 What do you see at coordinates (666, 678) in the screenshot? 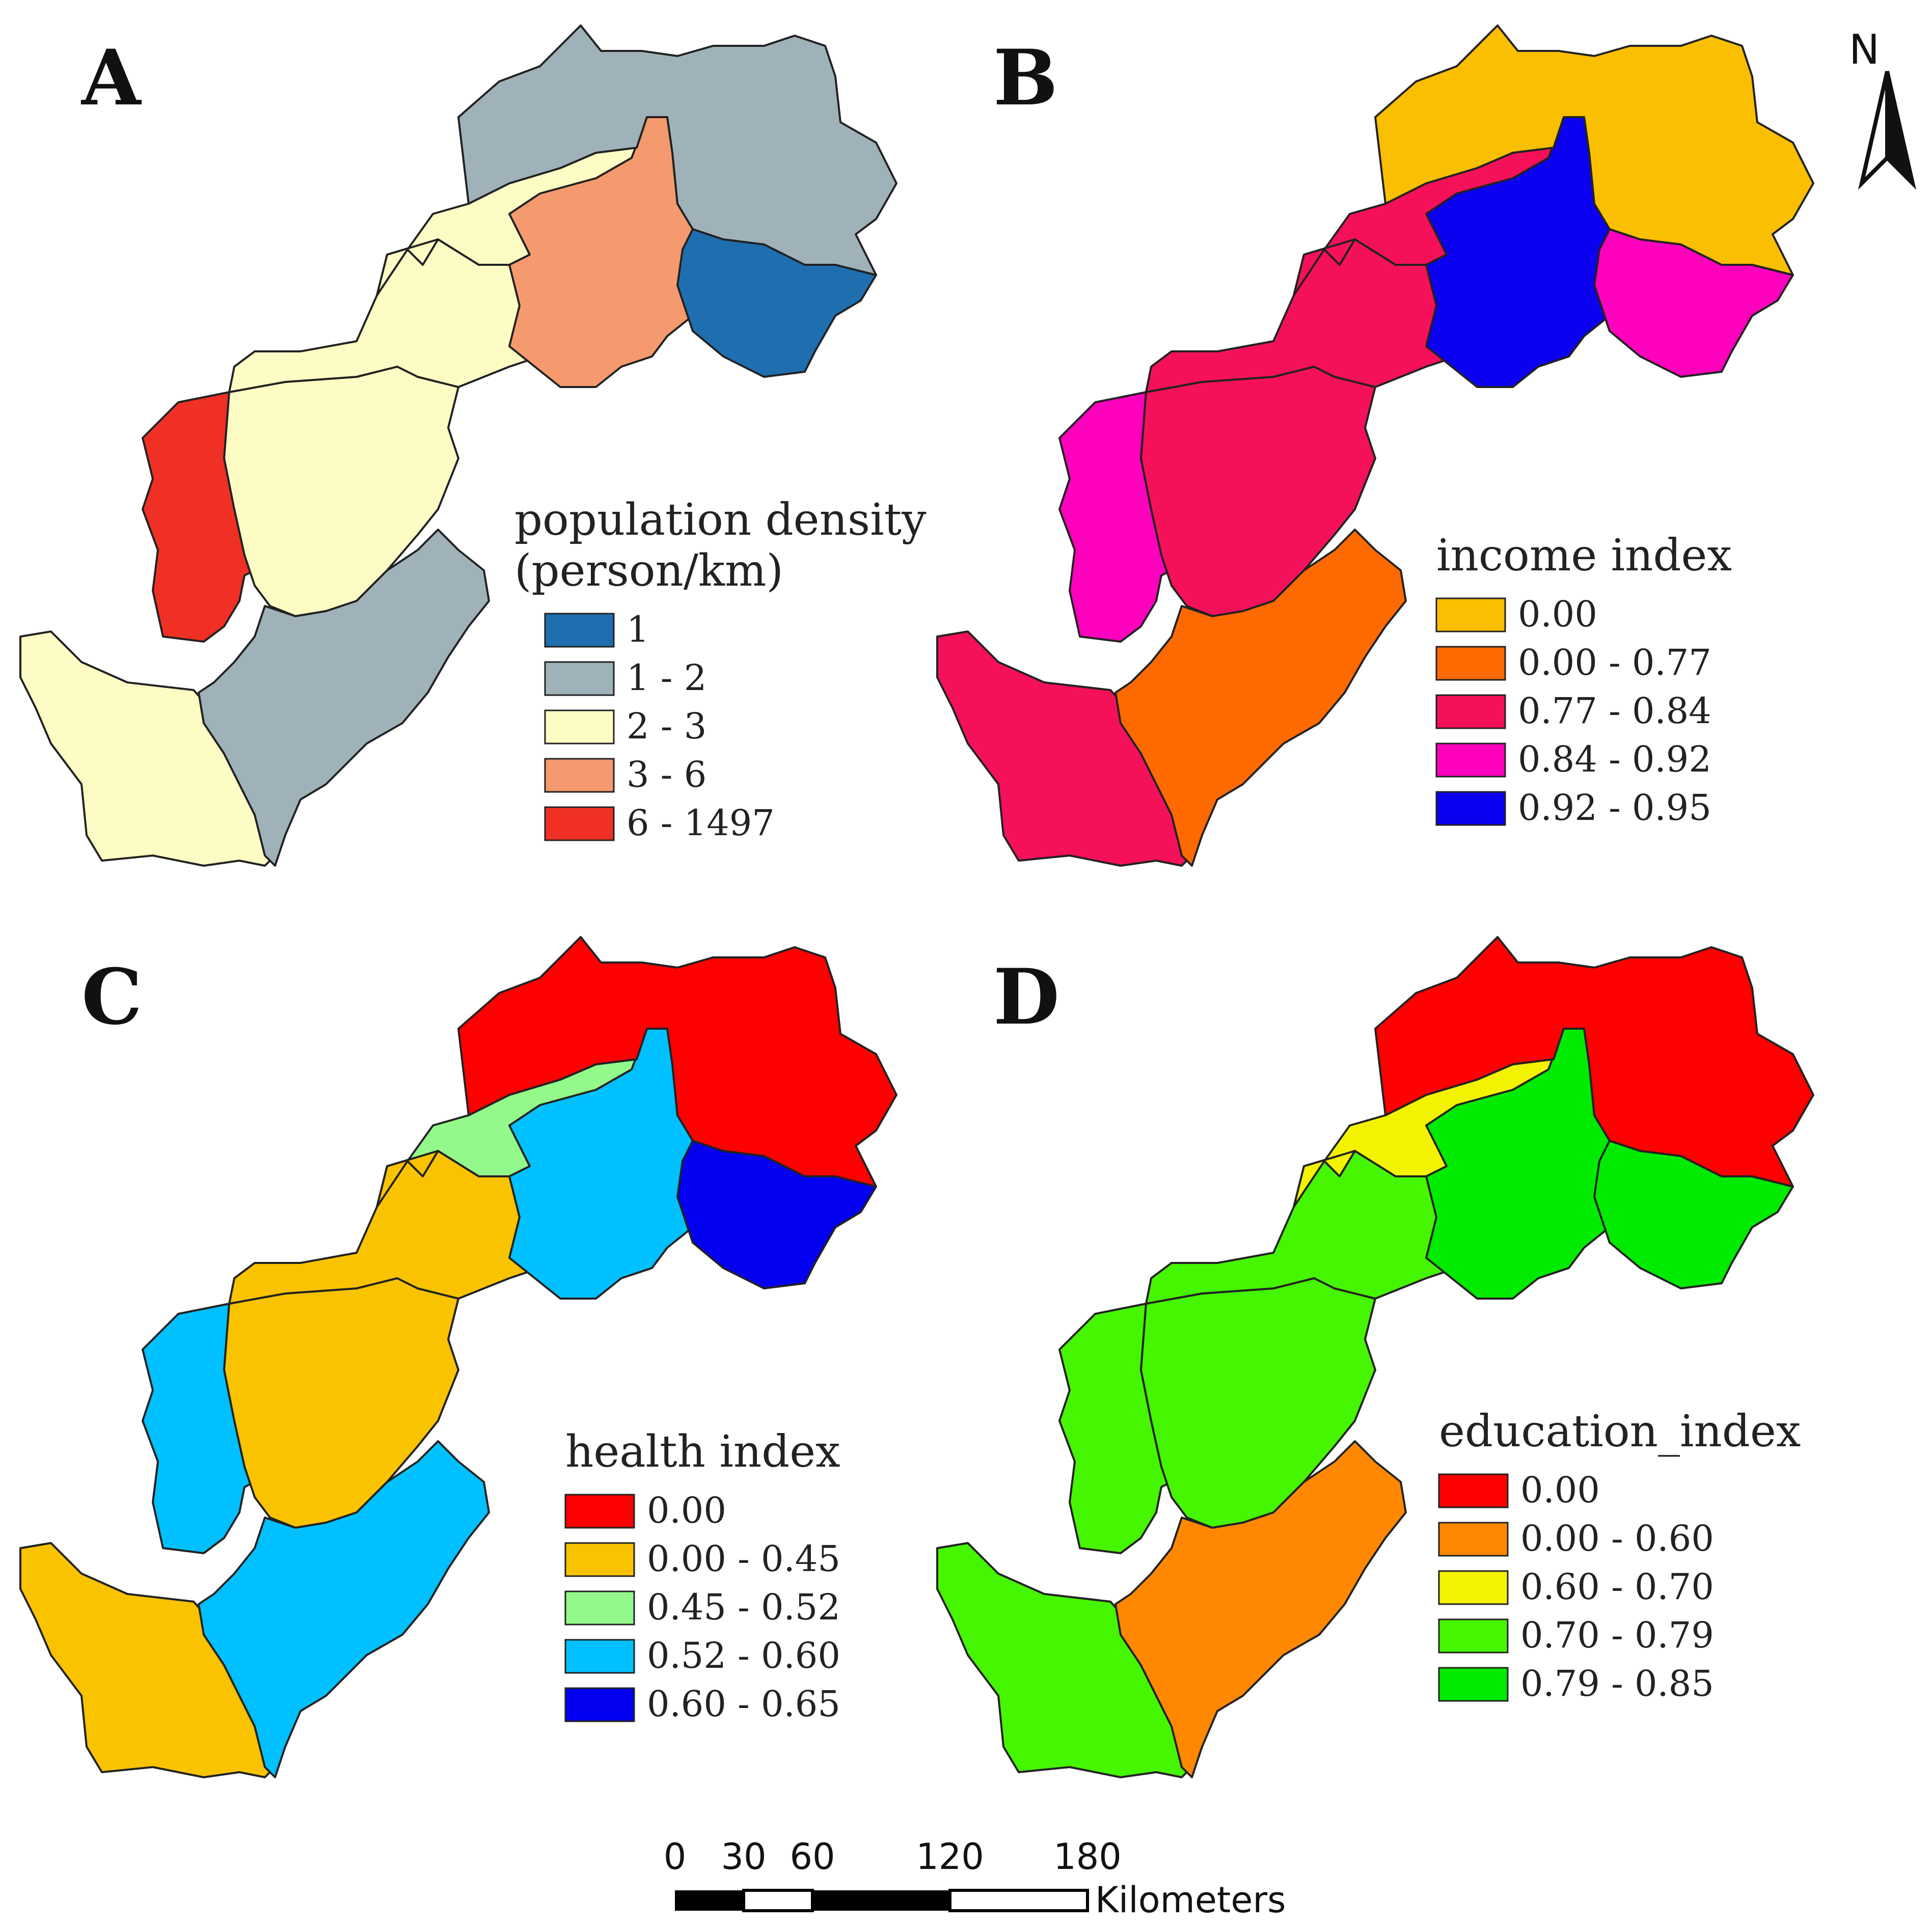
I see `legend-label: 1 - 2` at bounding box center [666, 678].